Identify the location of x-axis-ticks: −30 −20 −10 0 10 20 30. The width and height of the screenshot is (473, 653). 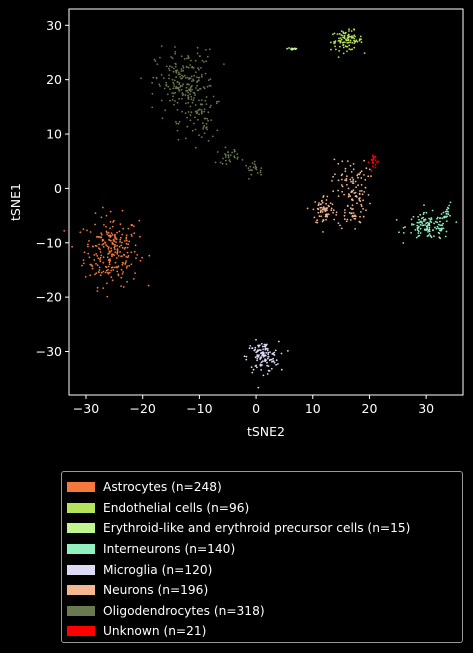
(253, 405).